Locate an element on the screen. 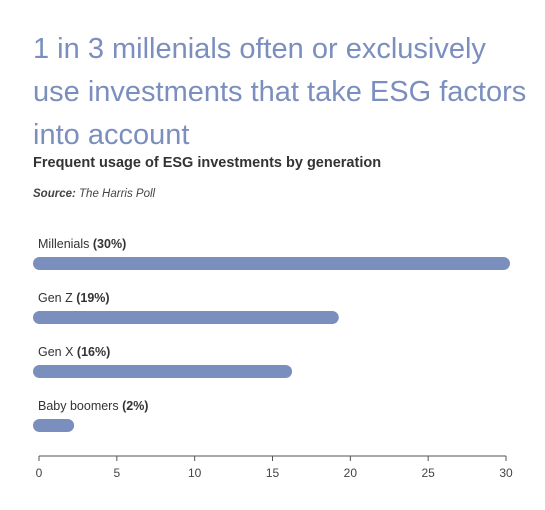  x-tick-label: 10 is located at coordinates (195, 473).